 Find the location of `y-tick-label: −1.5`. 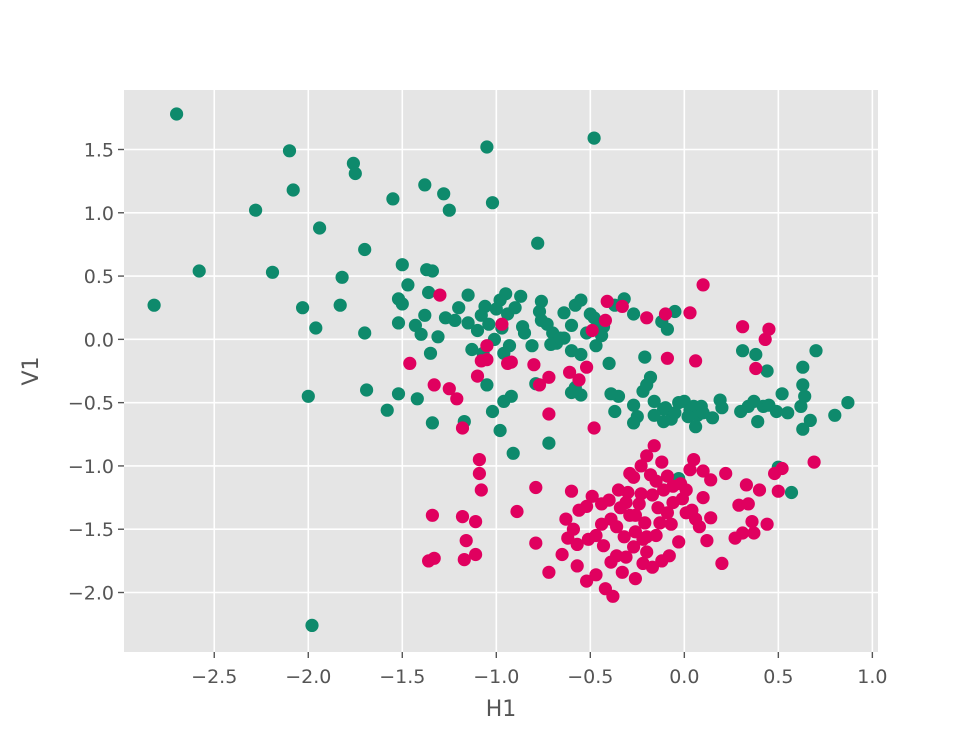

y-tick-label: −1.5 is located at coordinates (91, 530).